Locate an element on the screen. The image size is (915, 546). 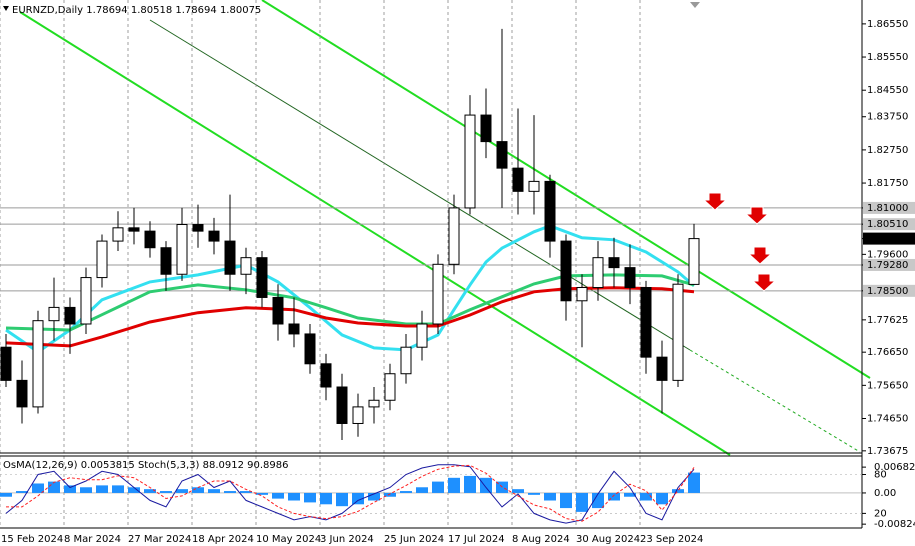
y-tick-label: 1.74650 is located at coordinates (887, 419).